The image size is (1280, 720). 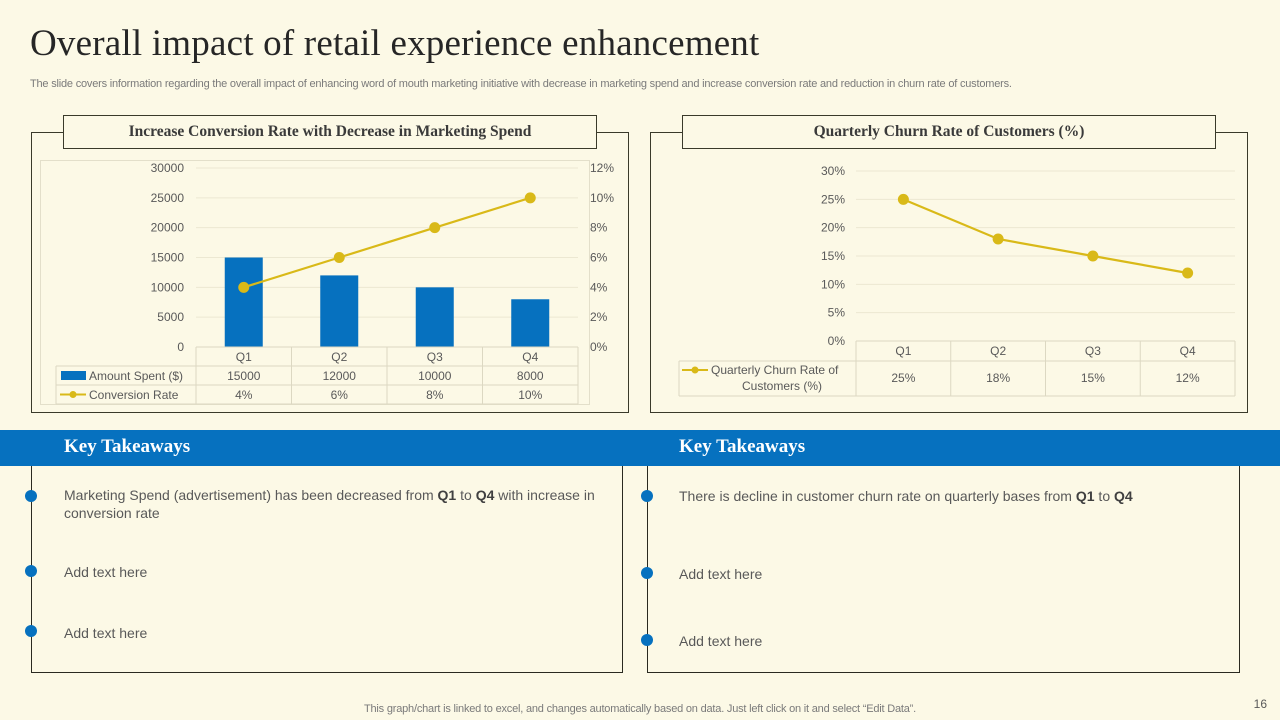 What do you see at coordinates (243, 302) in the screenshot?
I see `bar-amount-spent-q1` at bounding box center [243, 302].